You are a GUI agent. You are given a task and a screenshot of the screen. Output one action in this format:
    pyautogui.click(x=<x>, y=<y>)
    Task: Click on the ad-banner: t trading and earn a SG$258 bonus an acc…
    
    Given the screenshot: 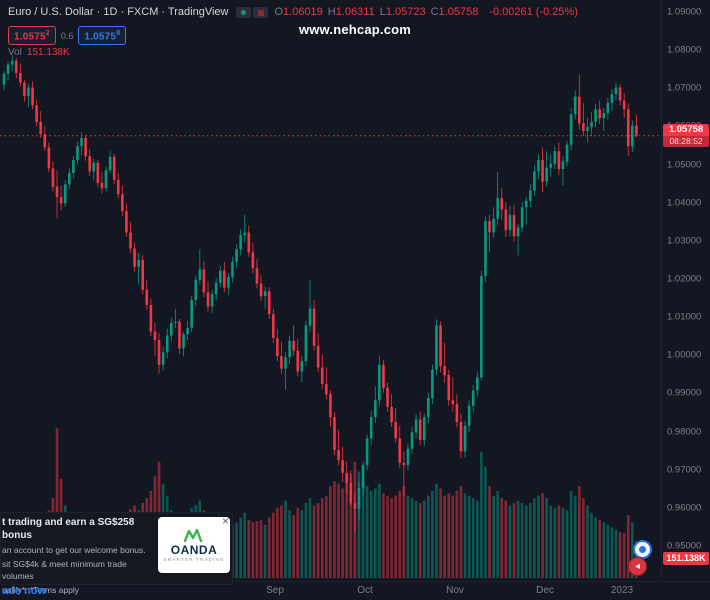 What is the action you would take?
    pyautogui.click(x=116, y=553)
    